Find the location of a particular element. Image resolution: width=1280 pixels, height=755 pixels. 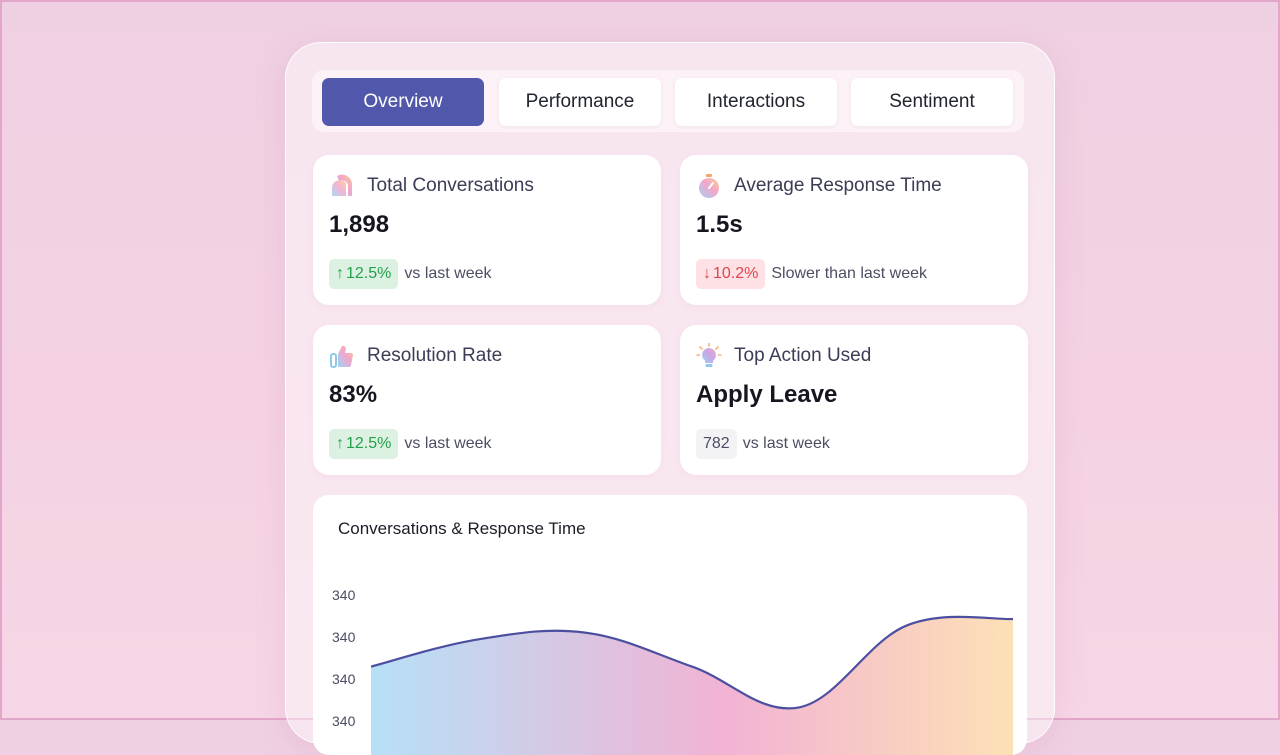

chart-title: Conversations & Response Time is located at coordinates (462, 528).